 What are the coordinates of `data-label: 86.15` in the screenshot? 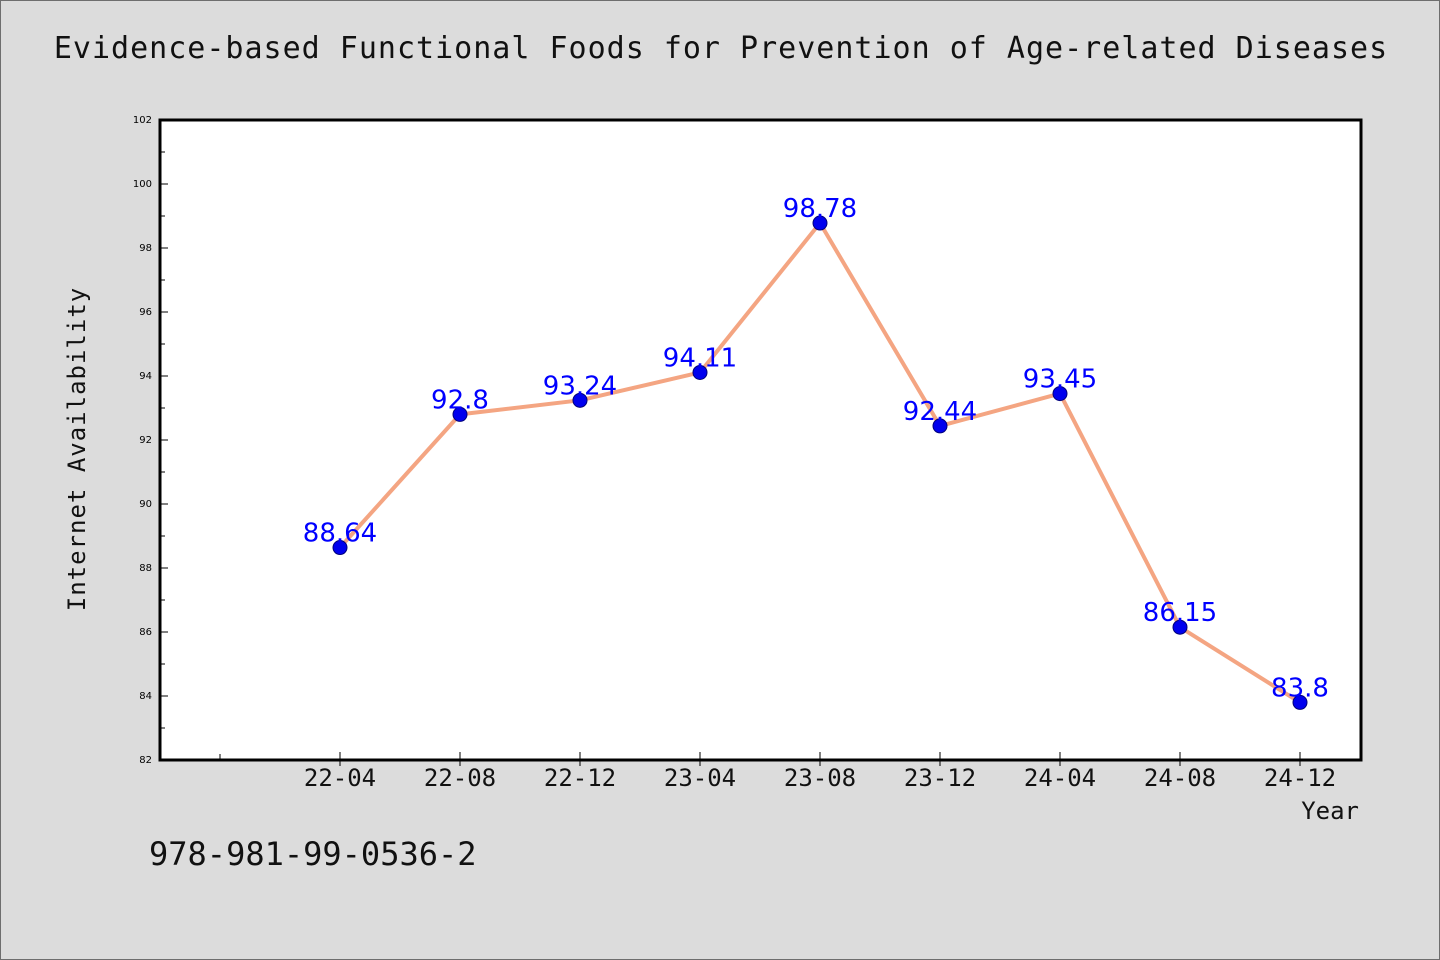 It's located at (1180, 613).